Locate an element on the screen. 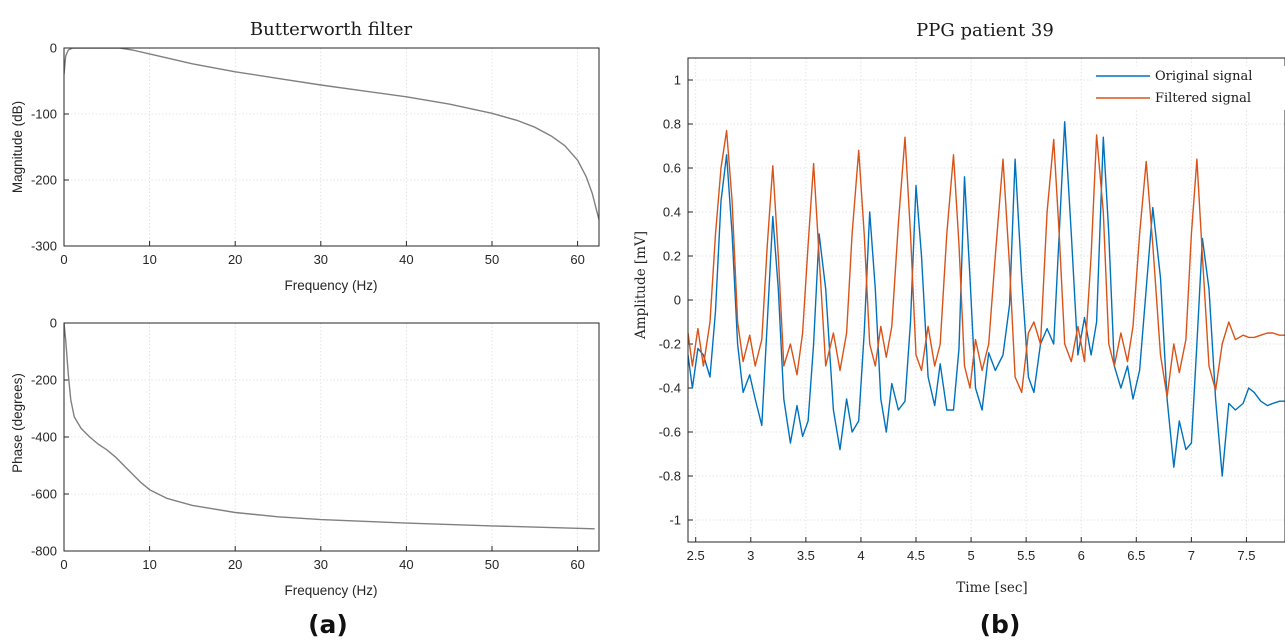 This screenshot has width=1285, height=642. legend: Original signal Filtered signal is located at coordinates (1188, 88).